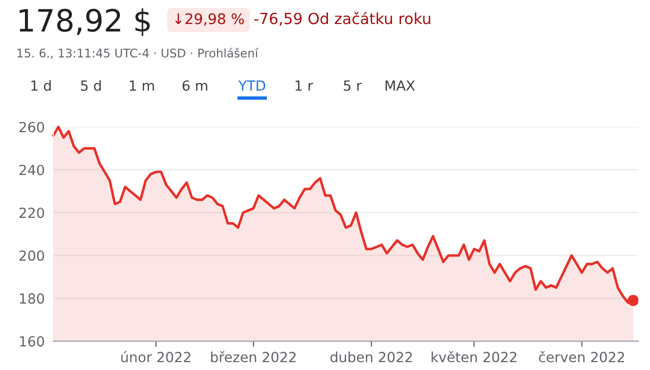 The height and width of the screenshot is (370, 650). What do you see at coordinates (31, 255) in the screenshot?
I see `y-tick-label: 200` at bounding box center [31, 255].